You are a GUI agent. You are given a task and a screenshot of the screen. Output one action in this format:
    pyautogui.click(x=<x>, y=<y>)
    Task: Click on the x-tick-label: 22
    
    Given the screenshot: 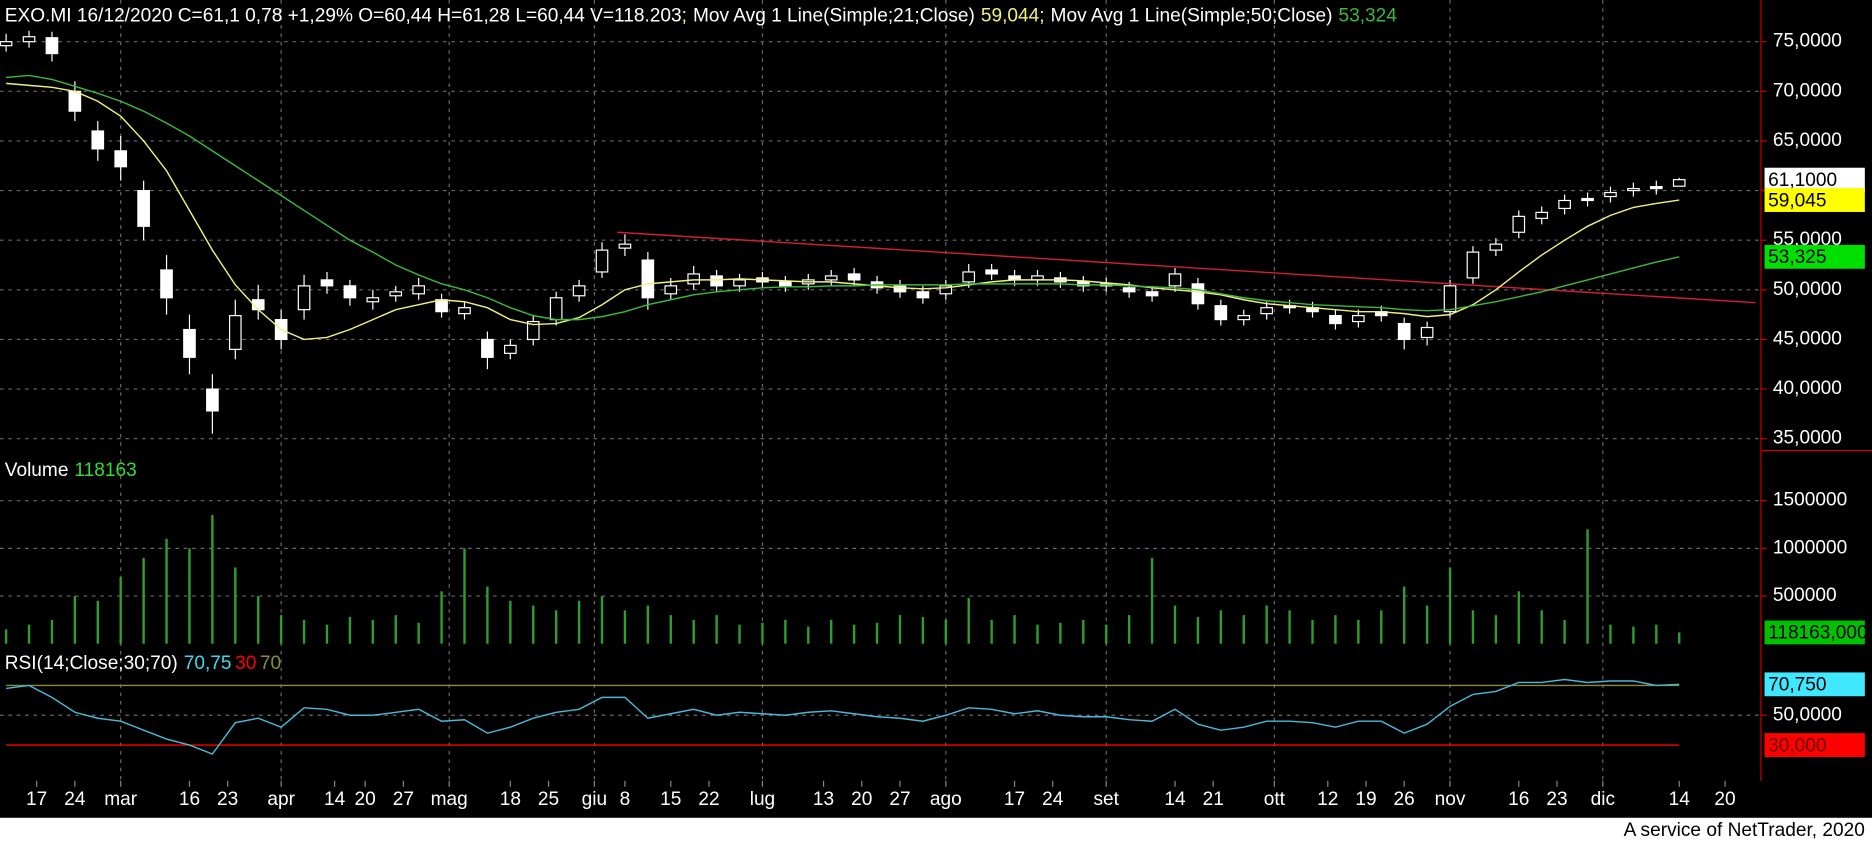 What is the action you would take?
    pyautogui.click(x=708, y=799)
    